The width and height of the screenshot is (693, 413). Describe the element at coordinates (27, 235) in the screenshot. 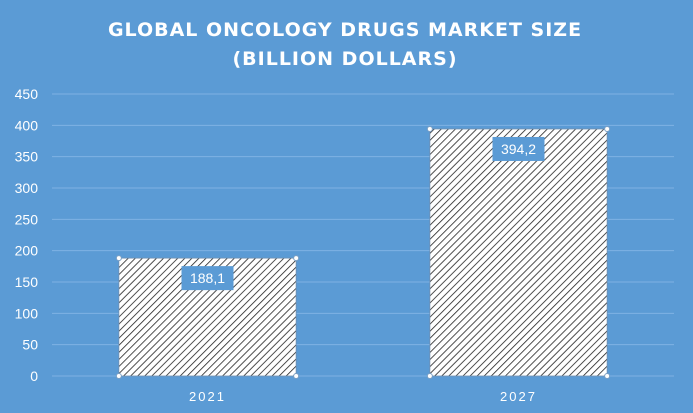

I see `y-axis-ticks: 0 50 100 150 200 250 300 350 400 450` at that location.